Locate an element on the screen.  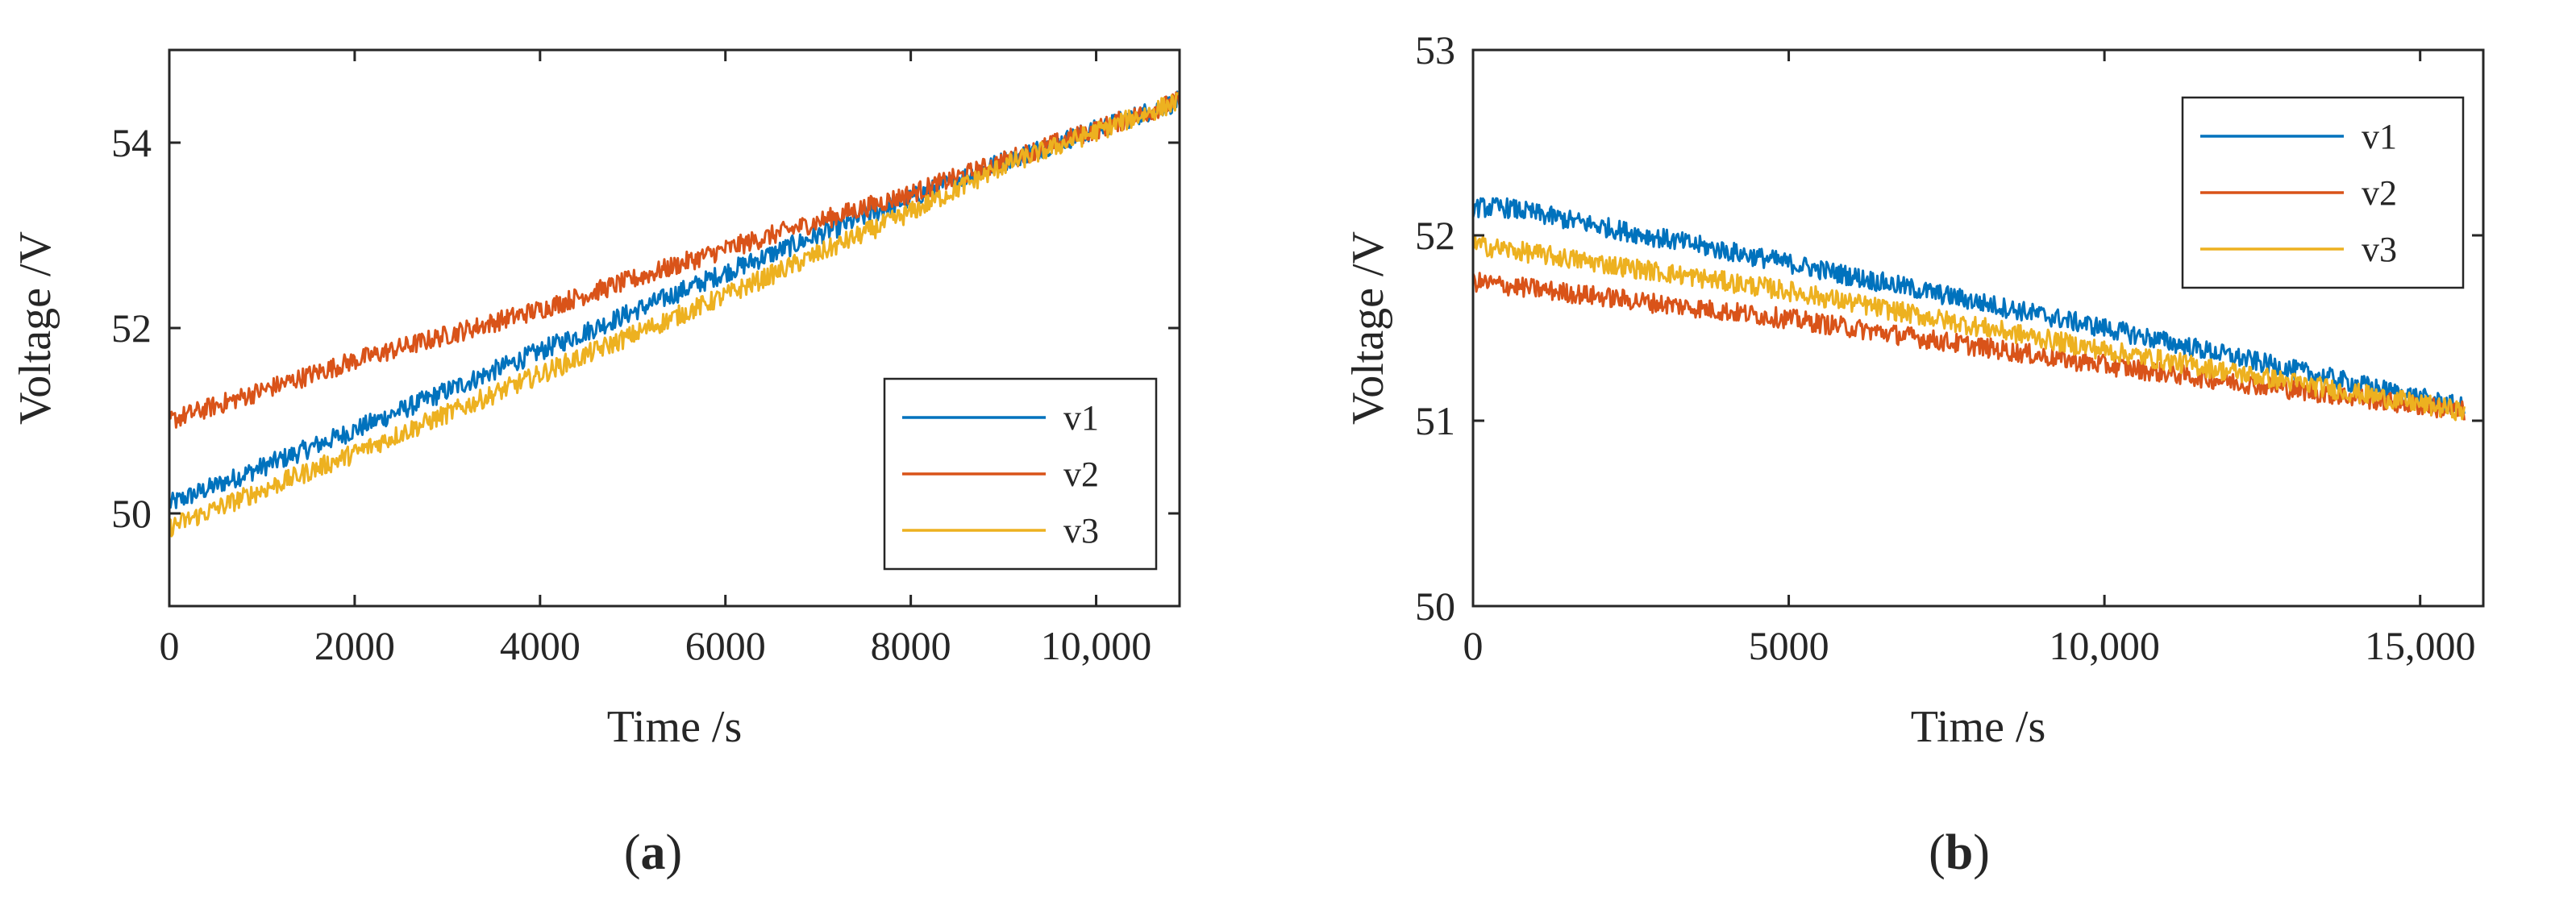
x-tick-label: 5000 is located at coordinates (1789, 645).